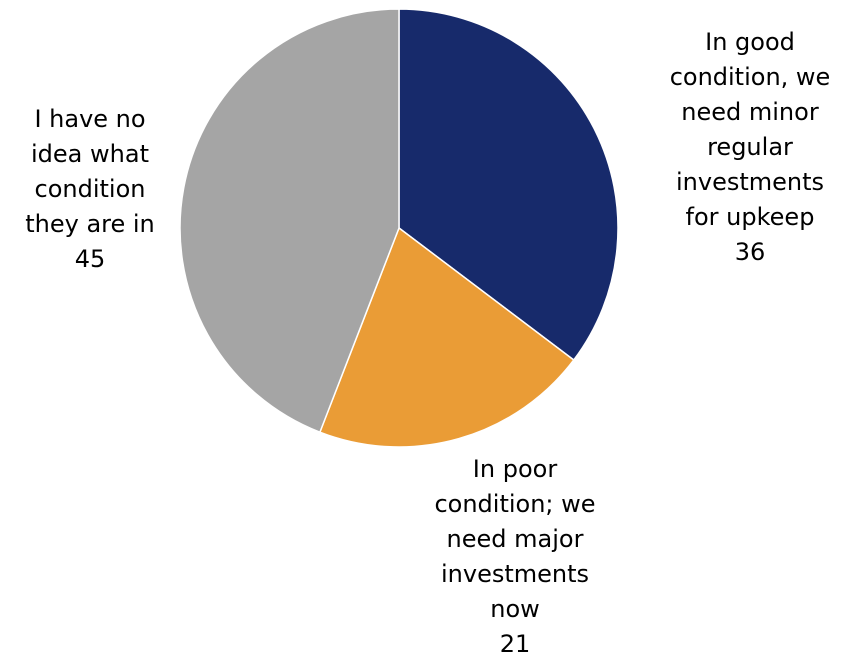 The width and height of the screenshot is (850, 662). I want to click on slice-label-line: now, so click(515, 609).